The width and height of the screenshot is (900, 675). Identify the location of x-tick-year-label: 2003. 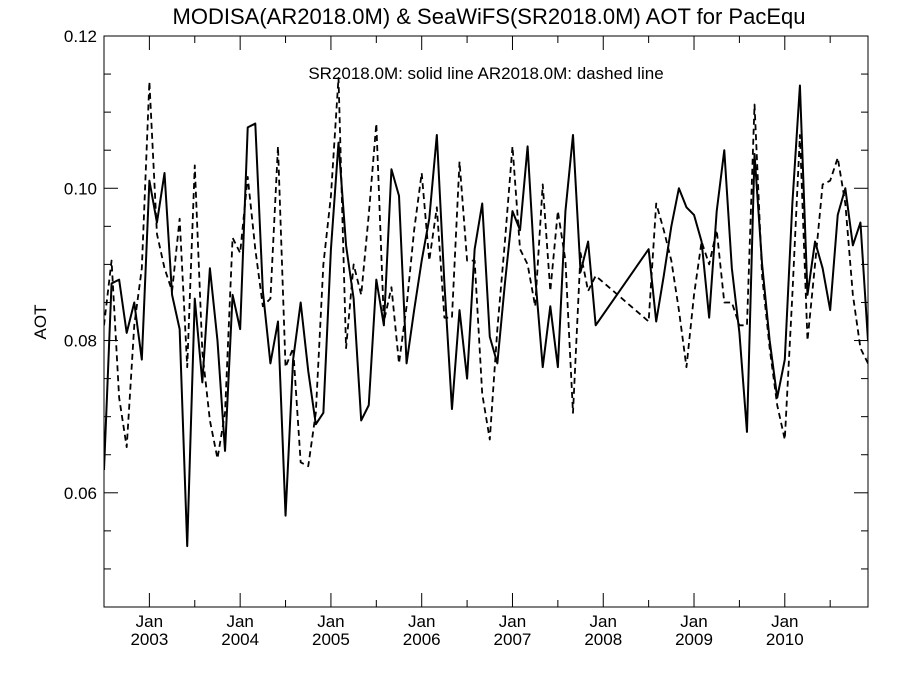
(149, 639).